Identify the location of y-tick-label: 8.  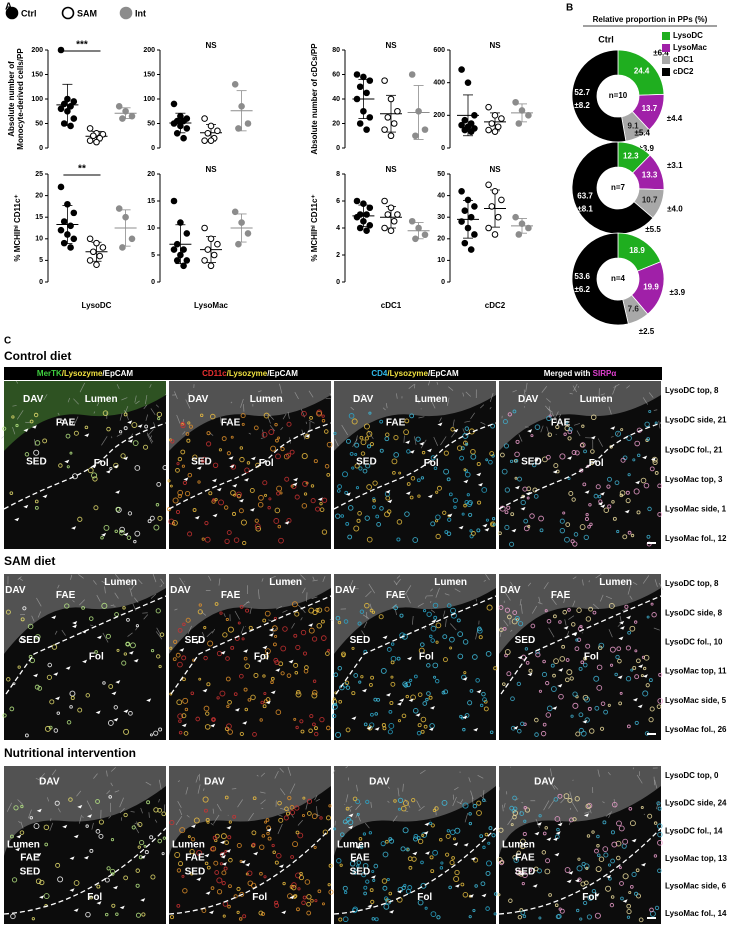
(338, 174).